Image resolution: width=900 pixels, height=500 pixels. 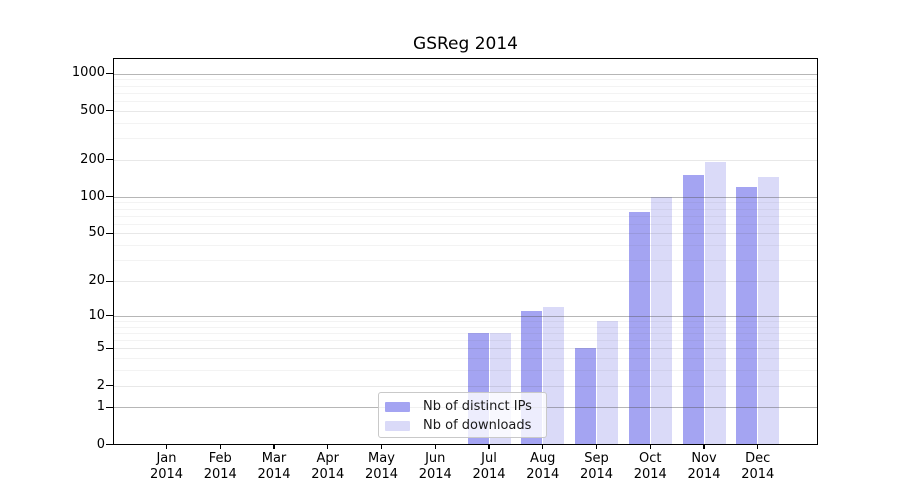 I want to click on y-tick-label: 5, so click(x=100, y=348).